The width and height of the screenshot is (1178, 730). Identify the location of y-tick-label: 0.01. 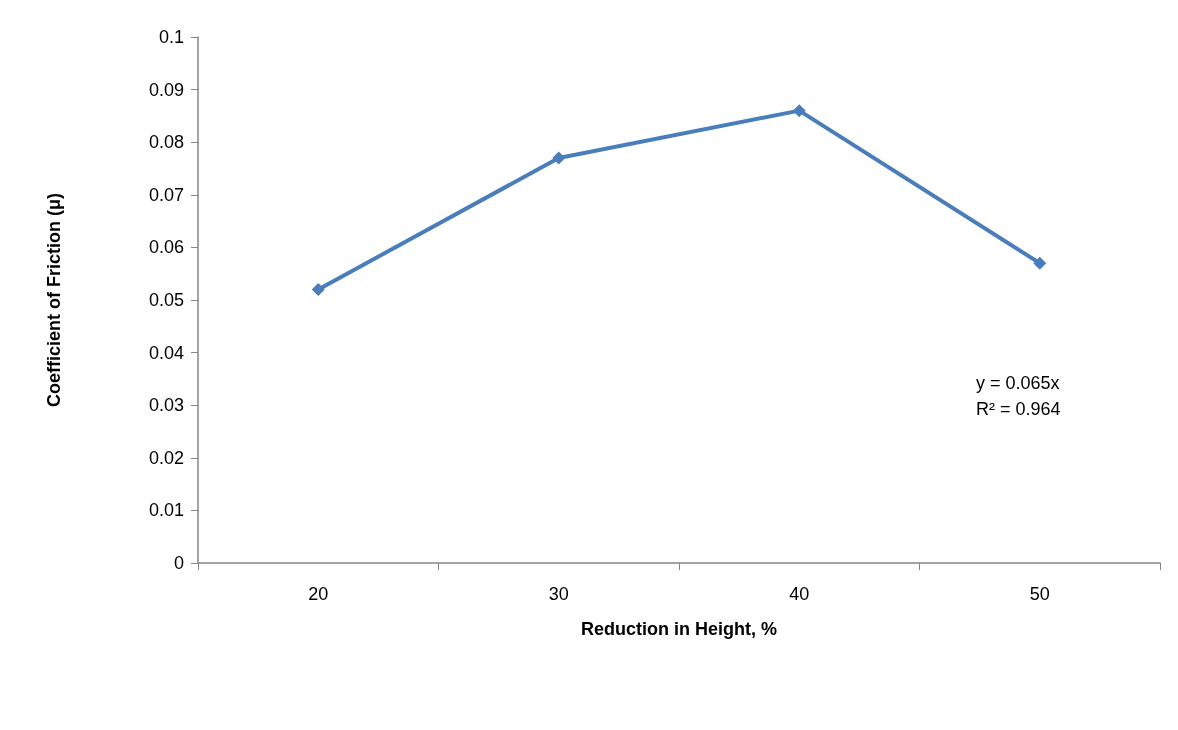
(166, 510).